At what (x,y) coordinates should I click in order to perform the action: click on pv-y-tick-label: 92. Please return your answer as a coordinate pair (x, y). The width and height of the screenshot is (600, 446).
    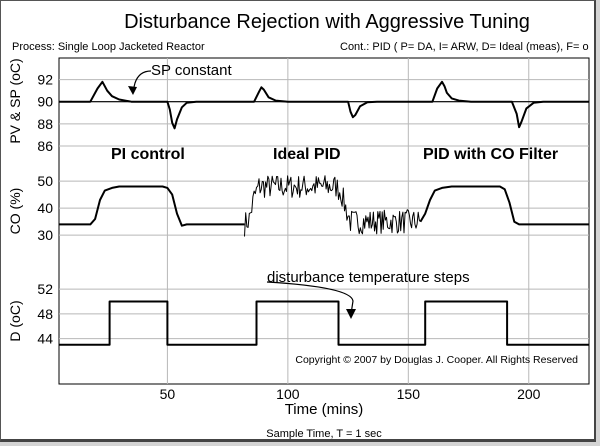
    Looking at the image, I should click on (45, 80).